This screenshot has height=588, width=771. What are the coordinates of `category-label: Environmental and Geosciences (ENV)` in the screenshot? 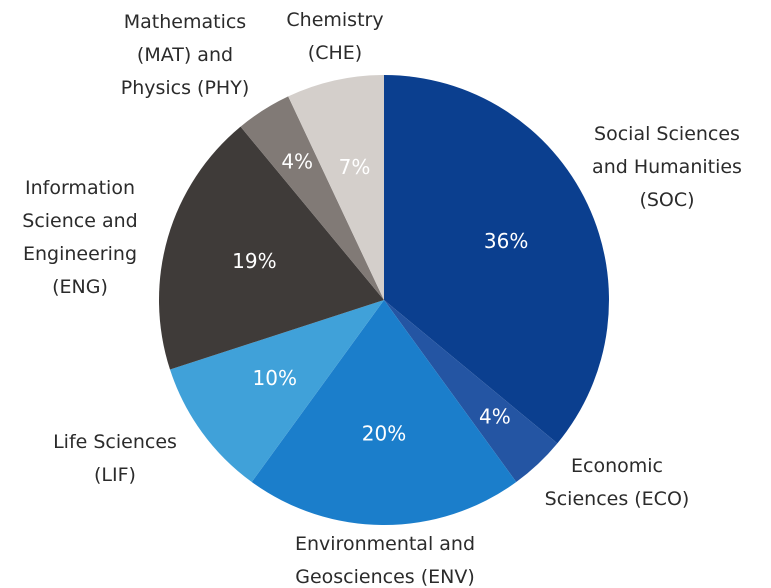 It's located at (385, 560).